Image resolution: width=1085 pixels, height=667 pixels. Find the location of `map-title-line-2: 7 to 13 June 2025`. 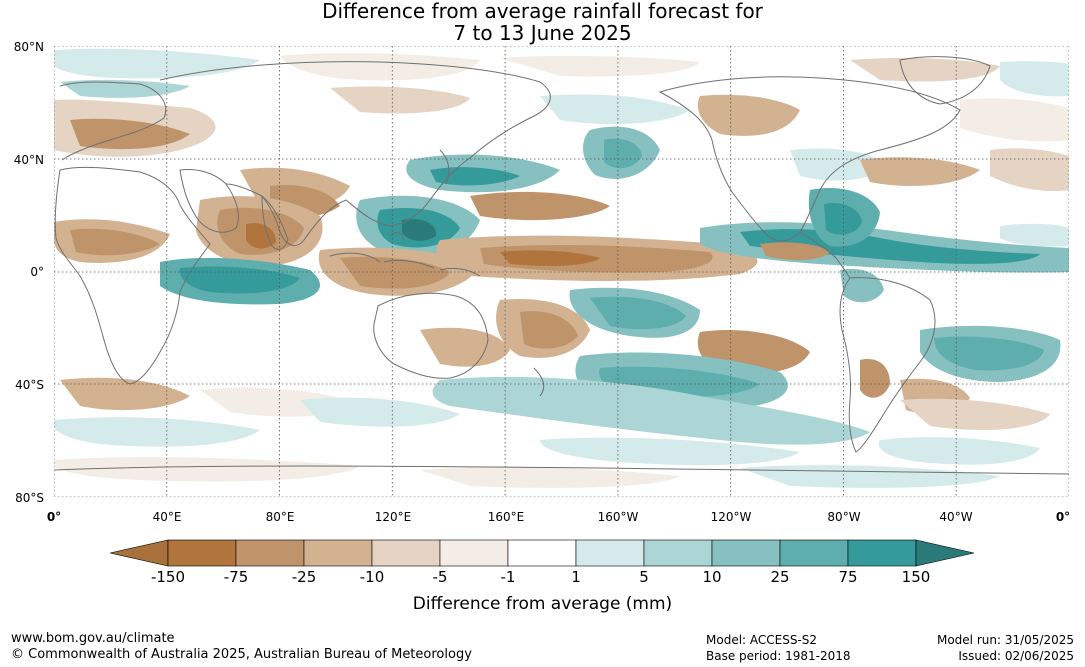

map-title-line-2: 7 to 13 June 2025 is located at coordinates (542, 33).